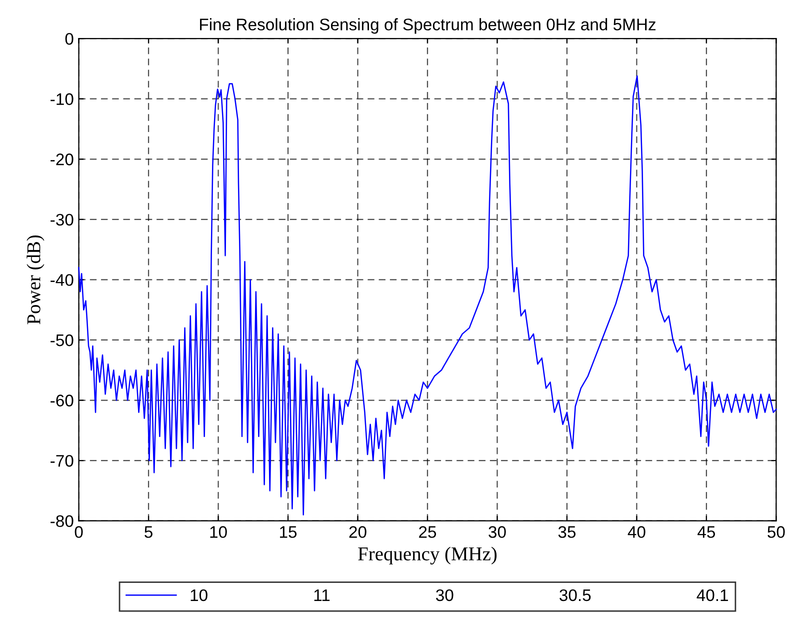 The height and width of the screenshot is (643, 788). What do you see at coordinates (776, 532) in the screenshot?
I see `x-tick-label: 50` at bounding box center [776, 532].